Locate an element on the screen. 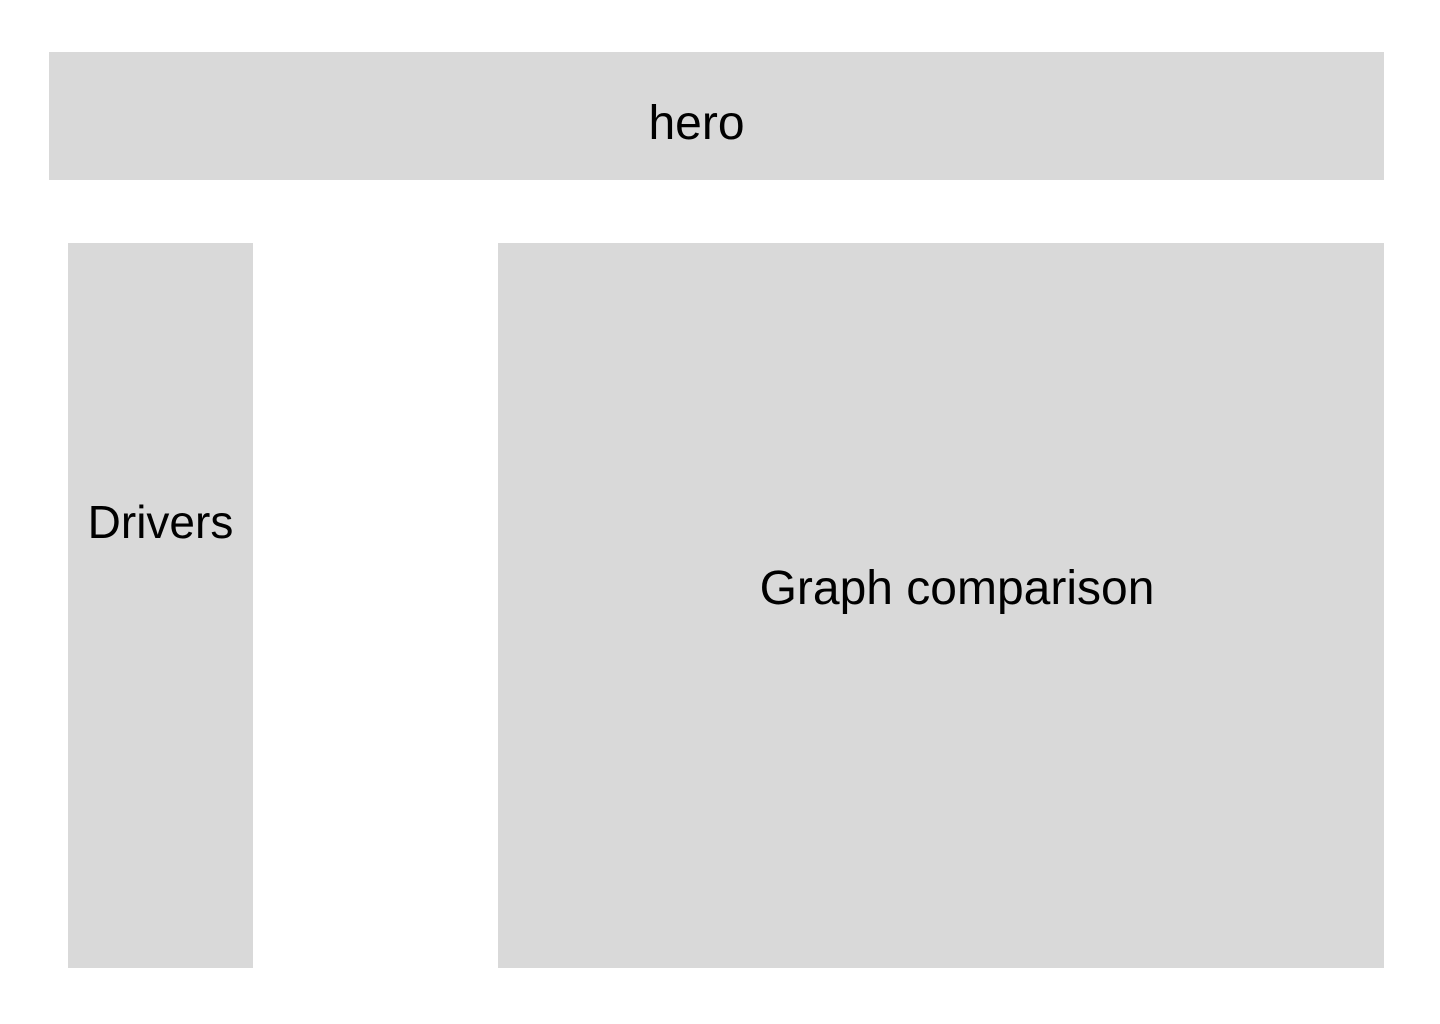  drivers-label: Drivers is located at coordinates (160, 521).